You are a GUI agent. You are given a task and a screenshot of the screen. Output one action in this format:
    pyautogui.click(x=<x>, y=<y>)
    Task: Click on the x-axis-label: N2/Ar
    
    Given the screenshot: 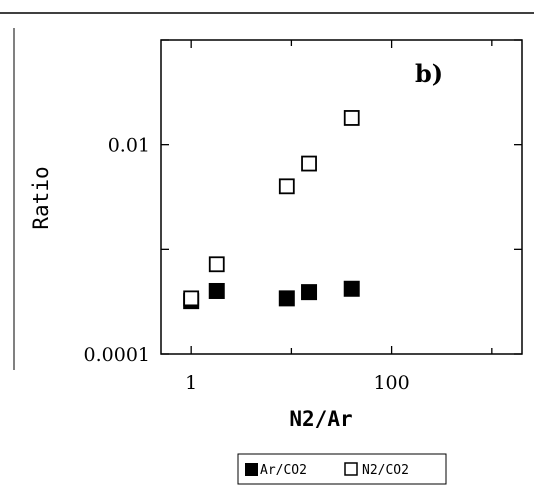 What is the action you would take?
    pyautogui.click(x=320, y=419)
    